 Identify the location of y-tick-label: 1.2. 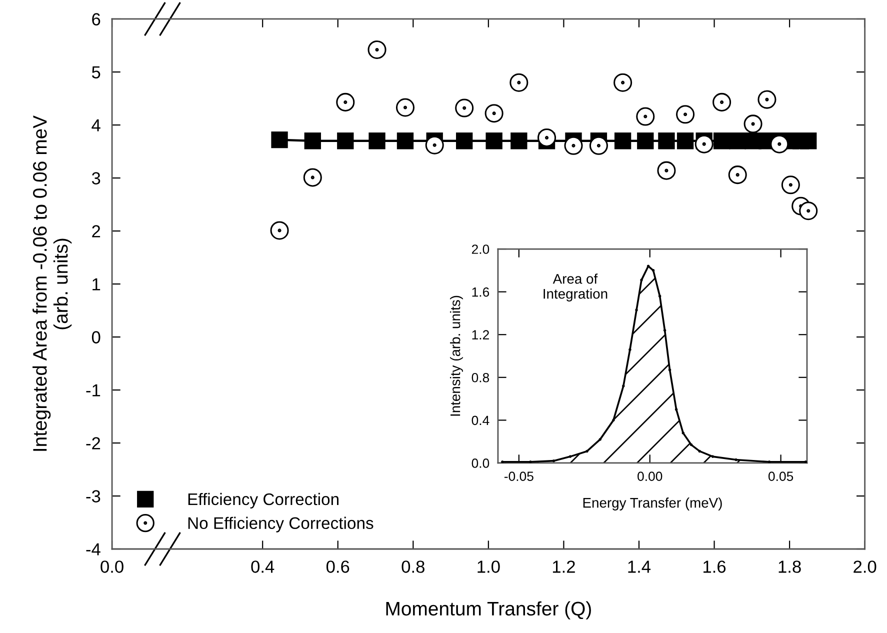
(480, 335).